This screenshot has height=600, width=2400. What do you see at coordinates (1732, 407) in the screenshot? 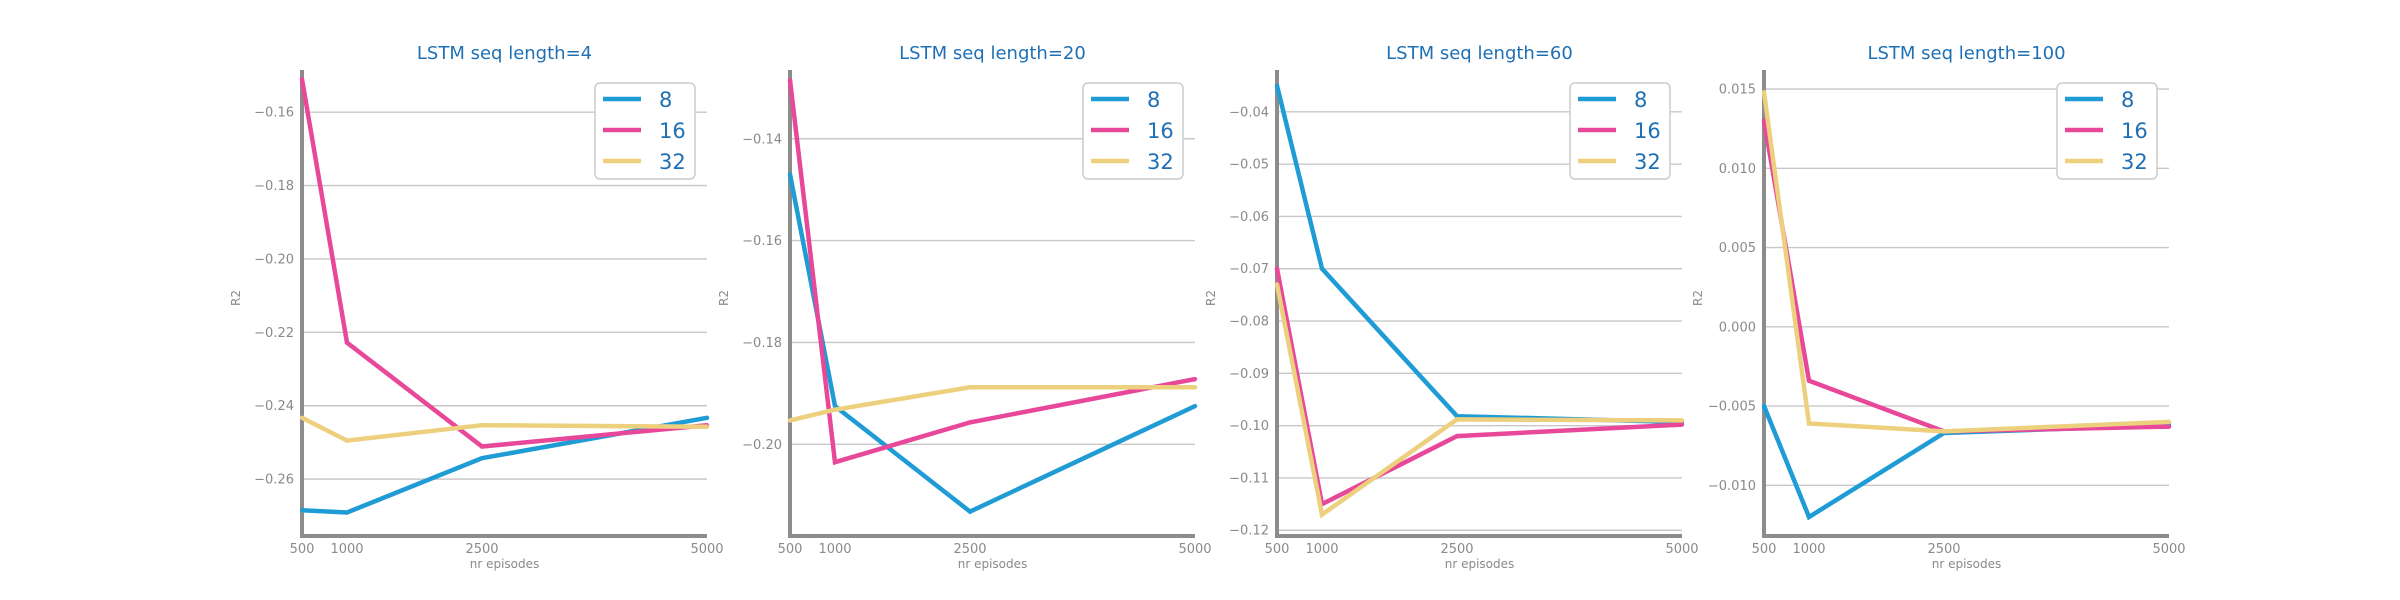
I see `y-tick-label: −0.005` at bounding box center [1732, 407].